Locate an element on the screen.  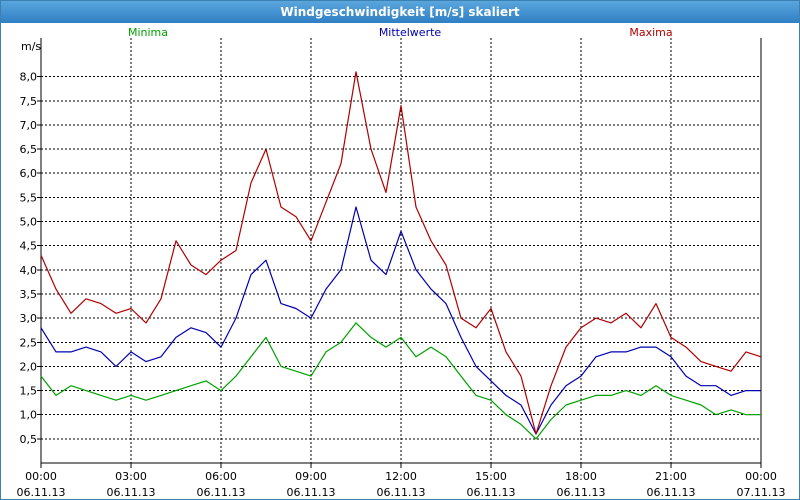
y-tick-label: 2,0 is located at coordinates (29, 366).